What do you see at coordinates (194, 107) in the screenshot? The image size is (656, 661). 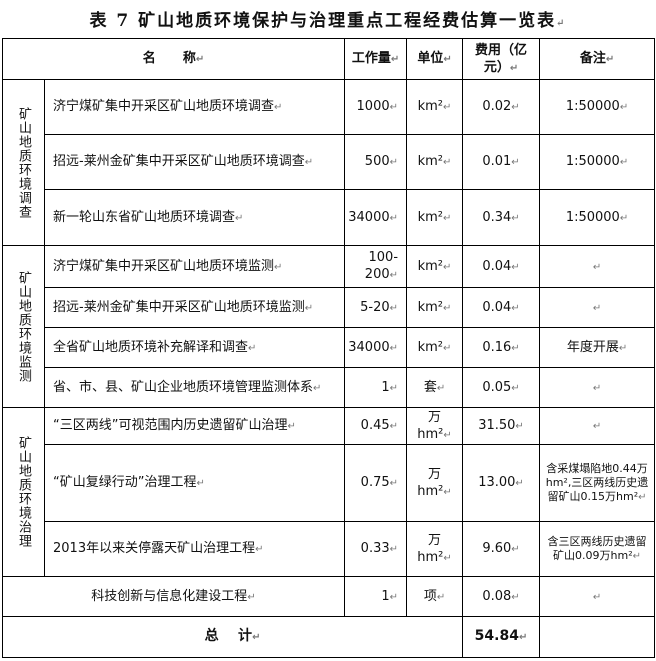 I see `item-name: 济宁煤矿集中开采区矿山地质环境调查` at bounding box center [194, 107].